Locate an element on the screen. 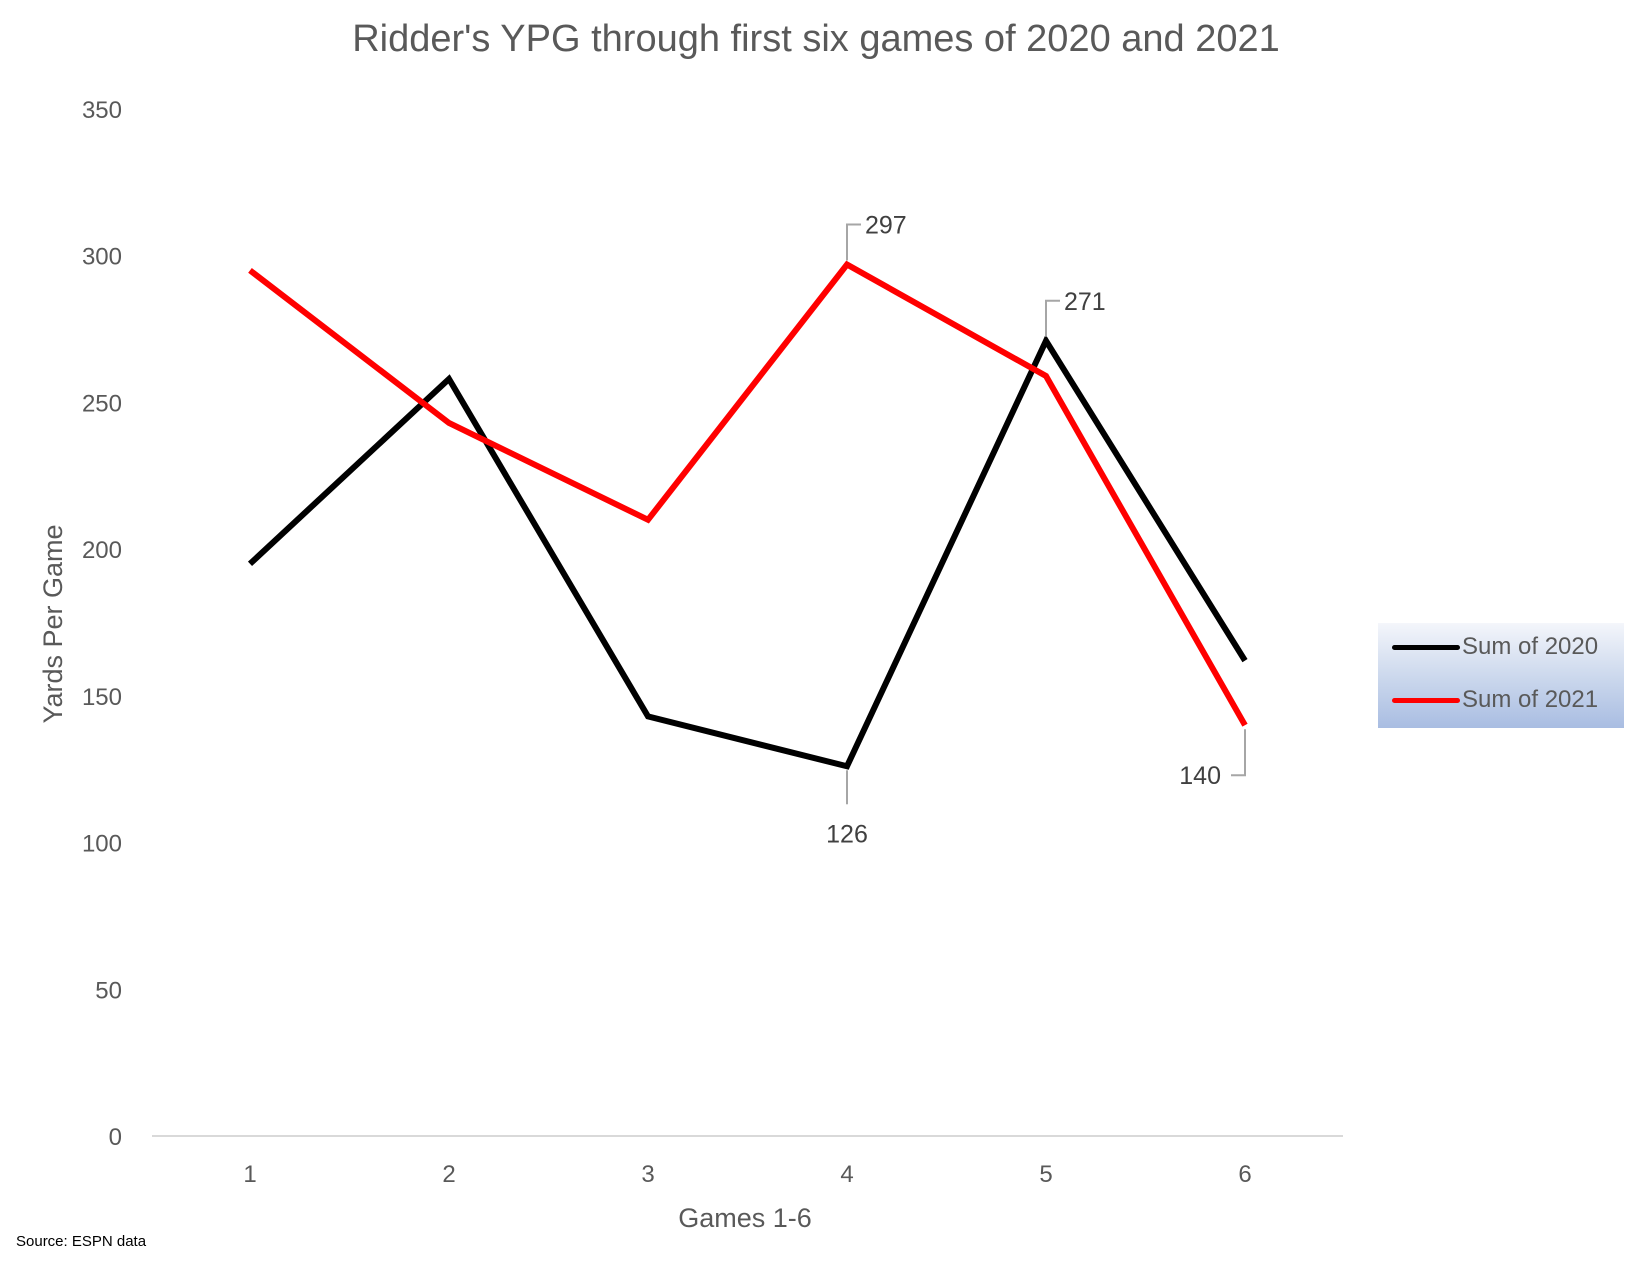  y-tick-label: 350 is located at coordinates (102, 110).